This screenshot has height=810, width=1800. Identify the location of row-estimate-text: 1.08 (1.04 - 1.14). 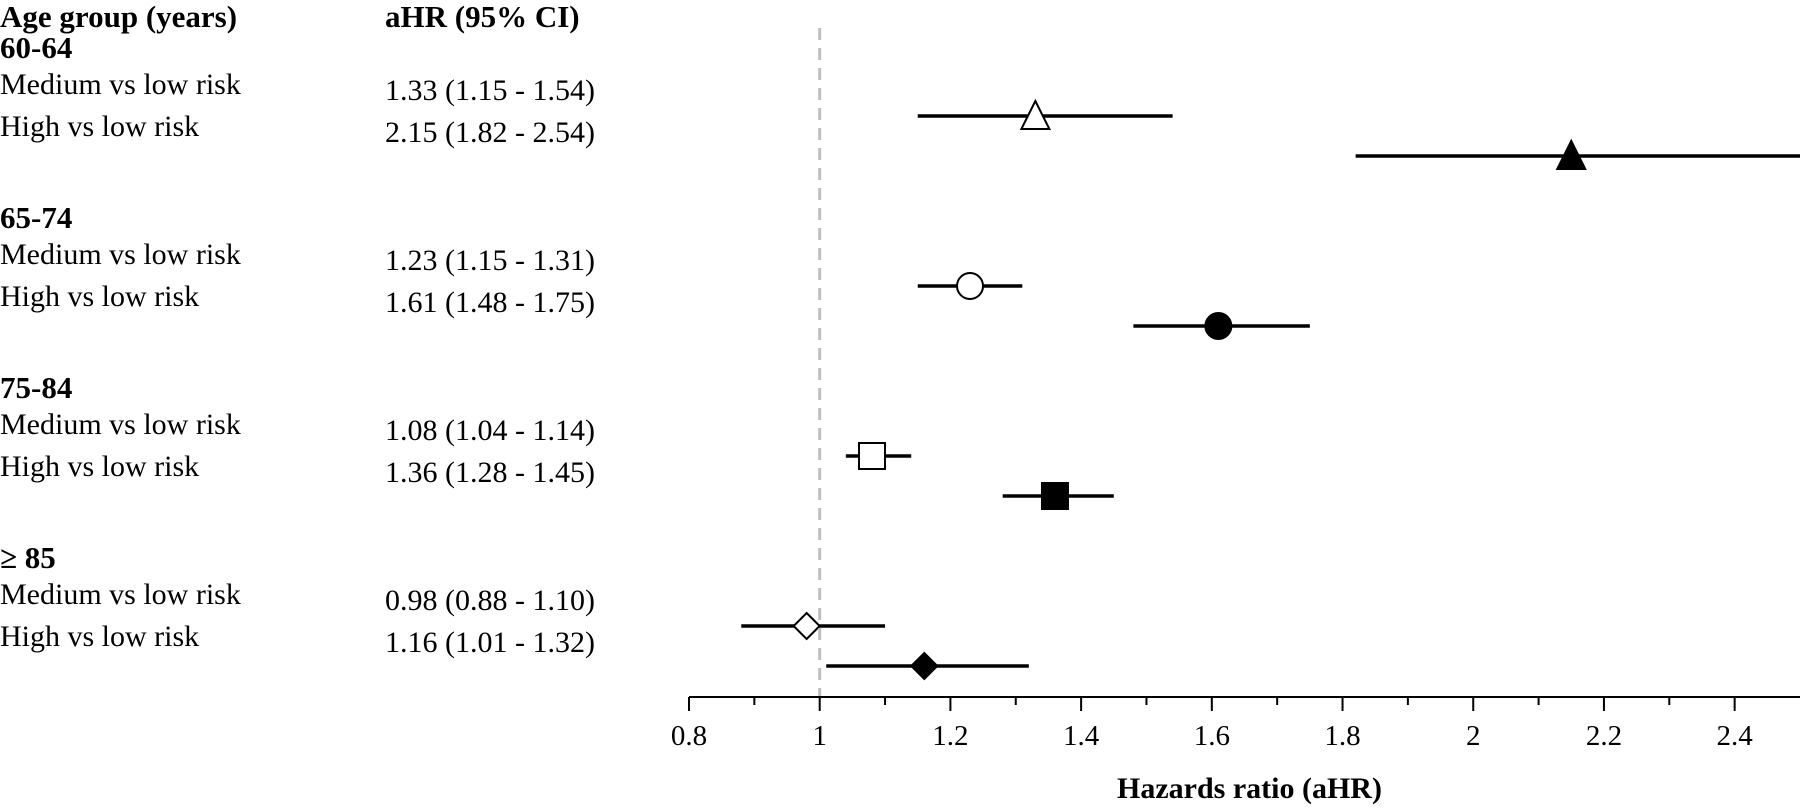
(490, 430).